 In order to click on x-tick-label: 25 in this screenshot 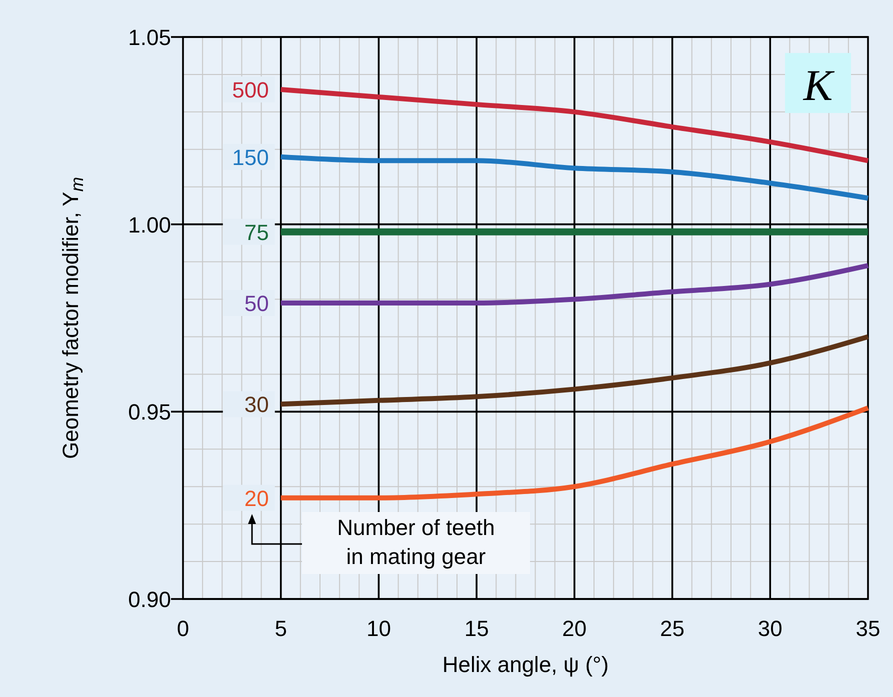, I will do `click(672, 628)`.